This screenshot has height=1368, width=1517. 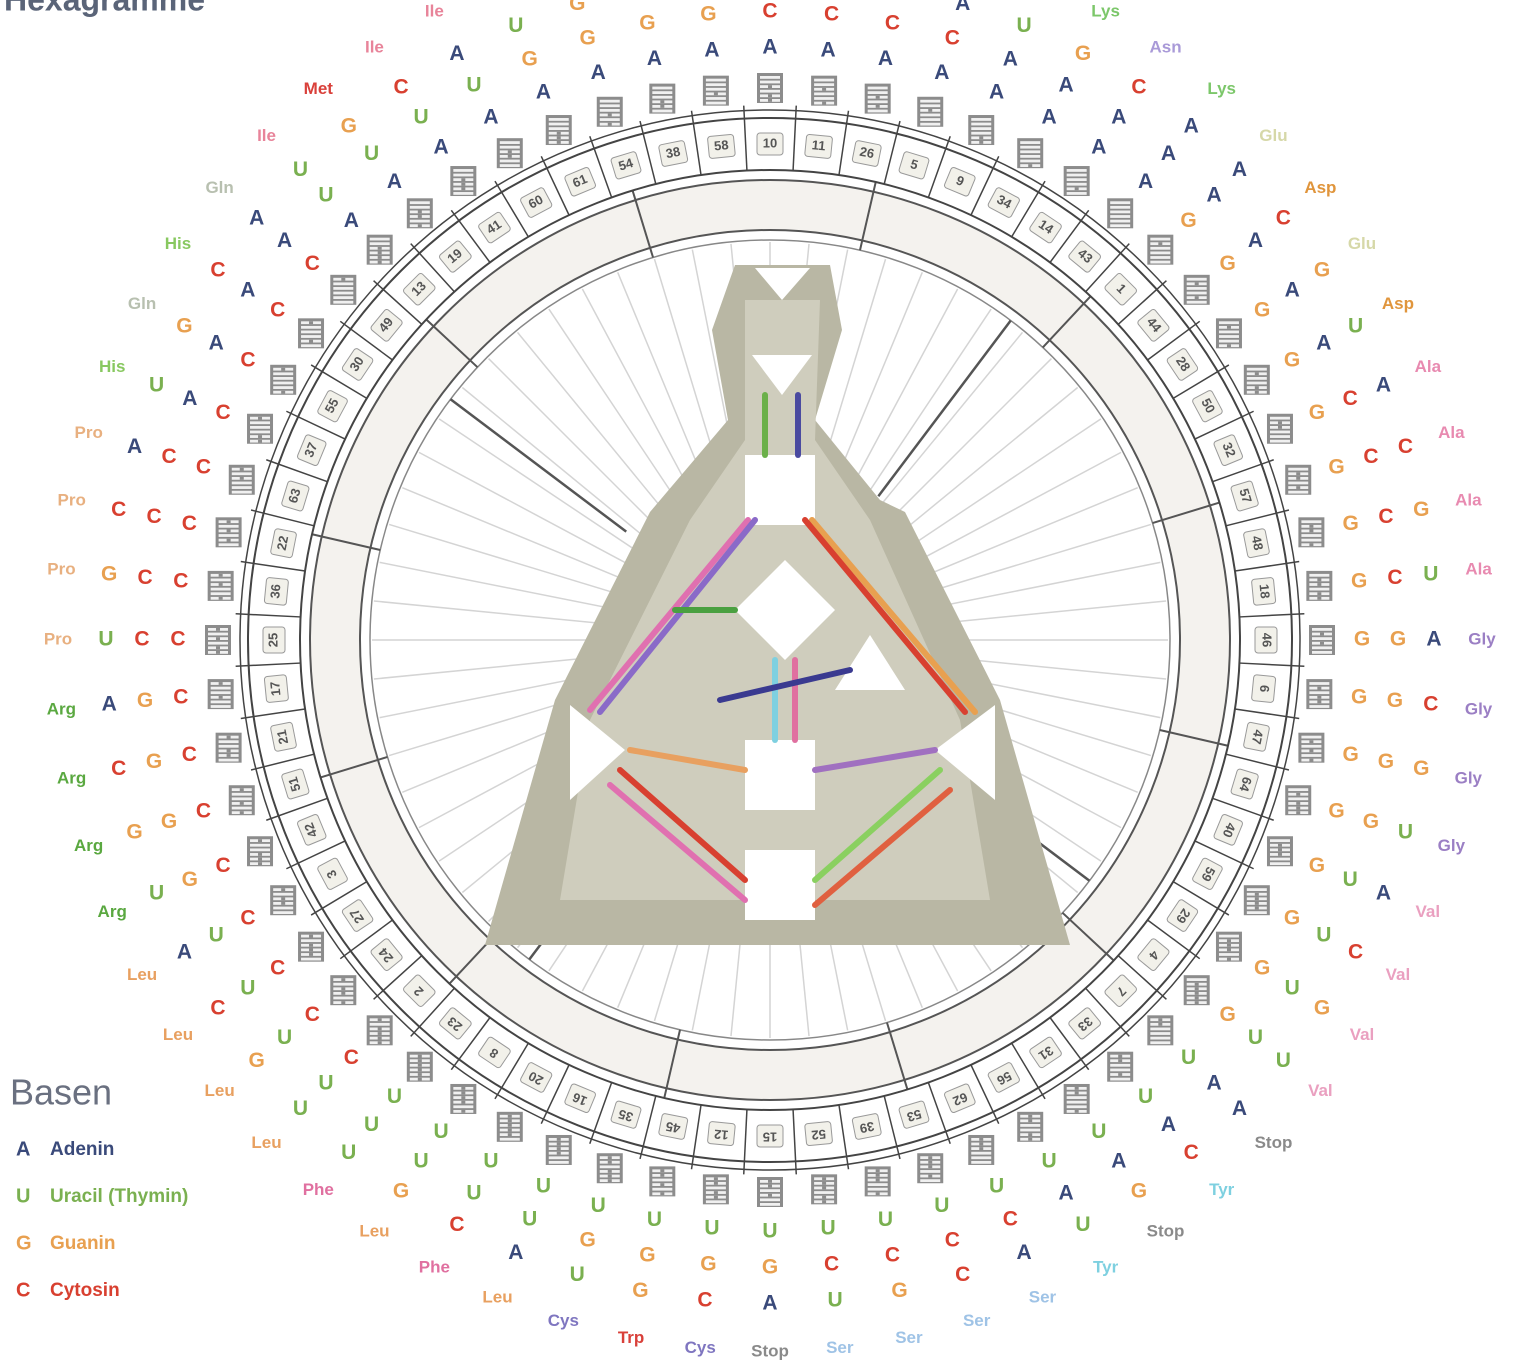 What do you see at coordinates (1043, 1296) in the screenshot?
I see `amino-acid: Ser` at bounding box center [1043, 1296].